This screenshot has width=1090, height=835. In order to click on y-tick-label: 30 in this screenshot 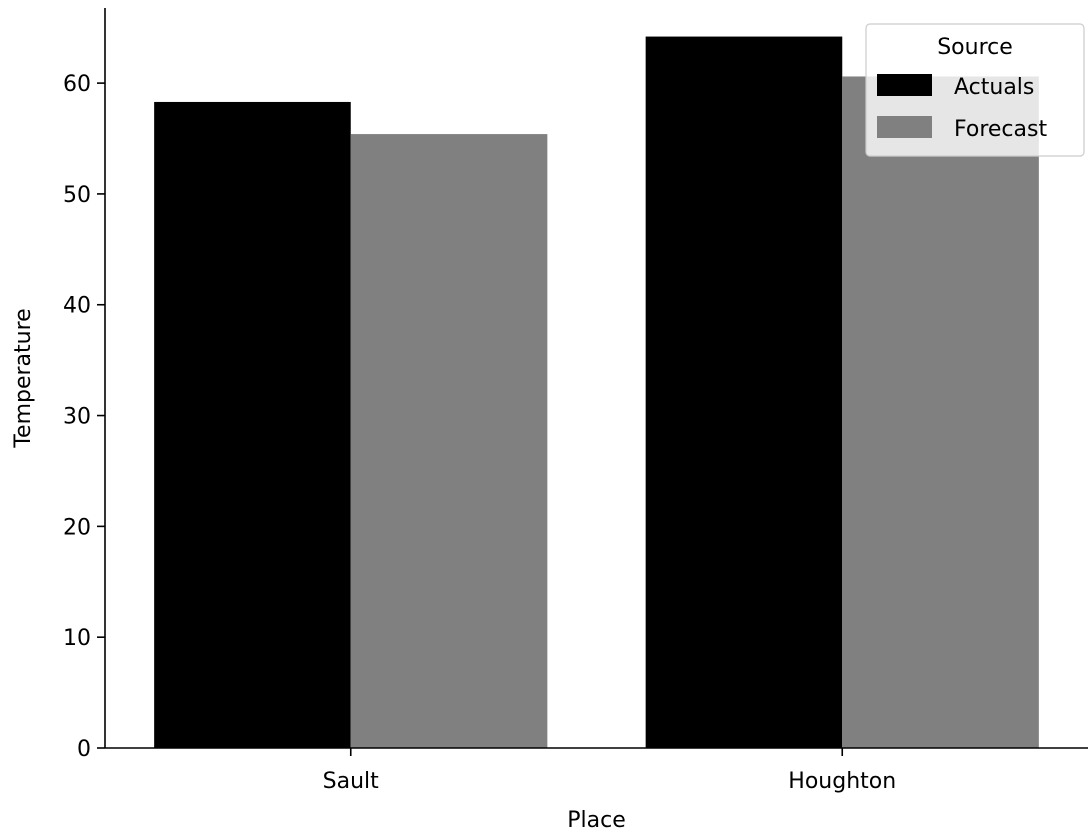, I will do `click(77, 417)`.